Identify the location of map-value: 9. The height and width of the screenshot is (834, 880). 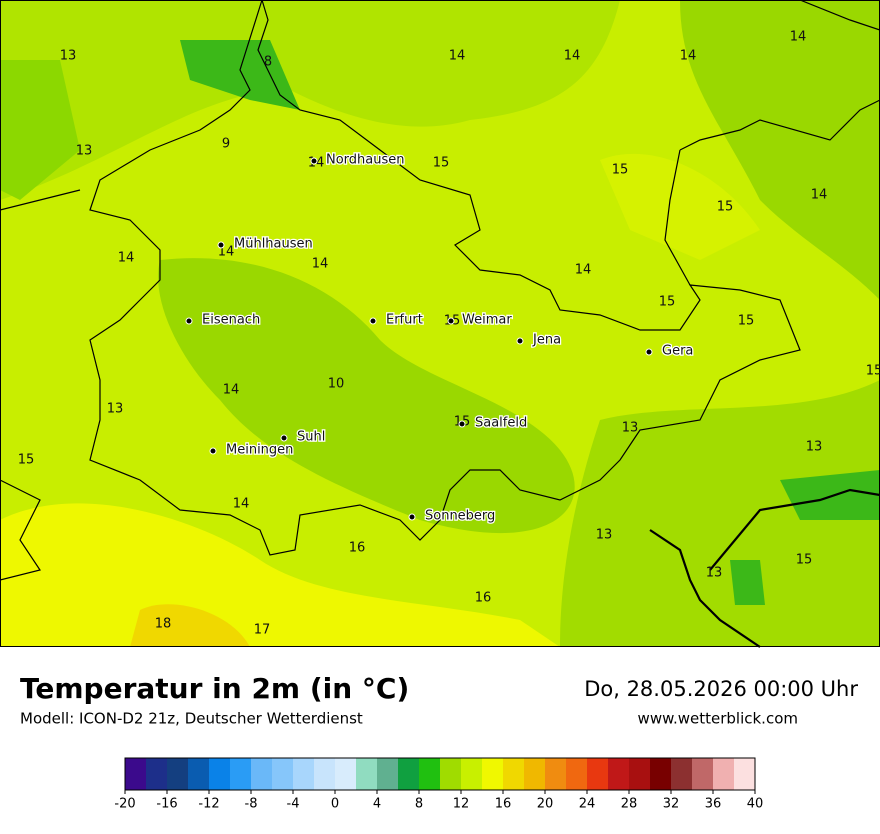
(226, 144).